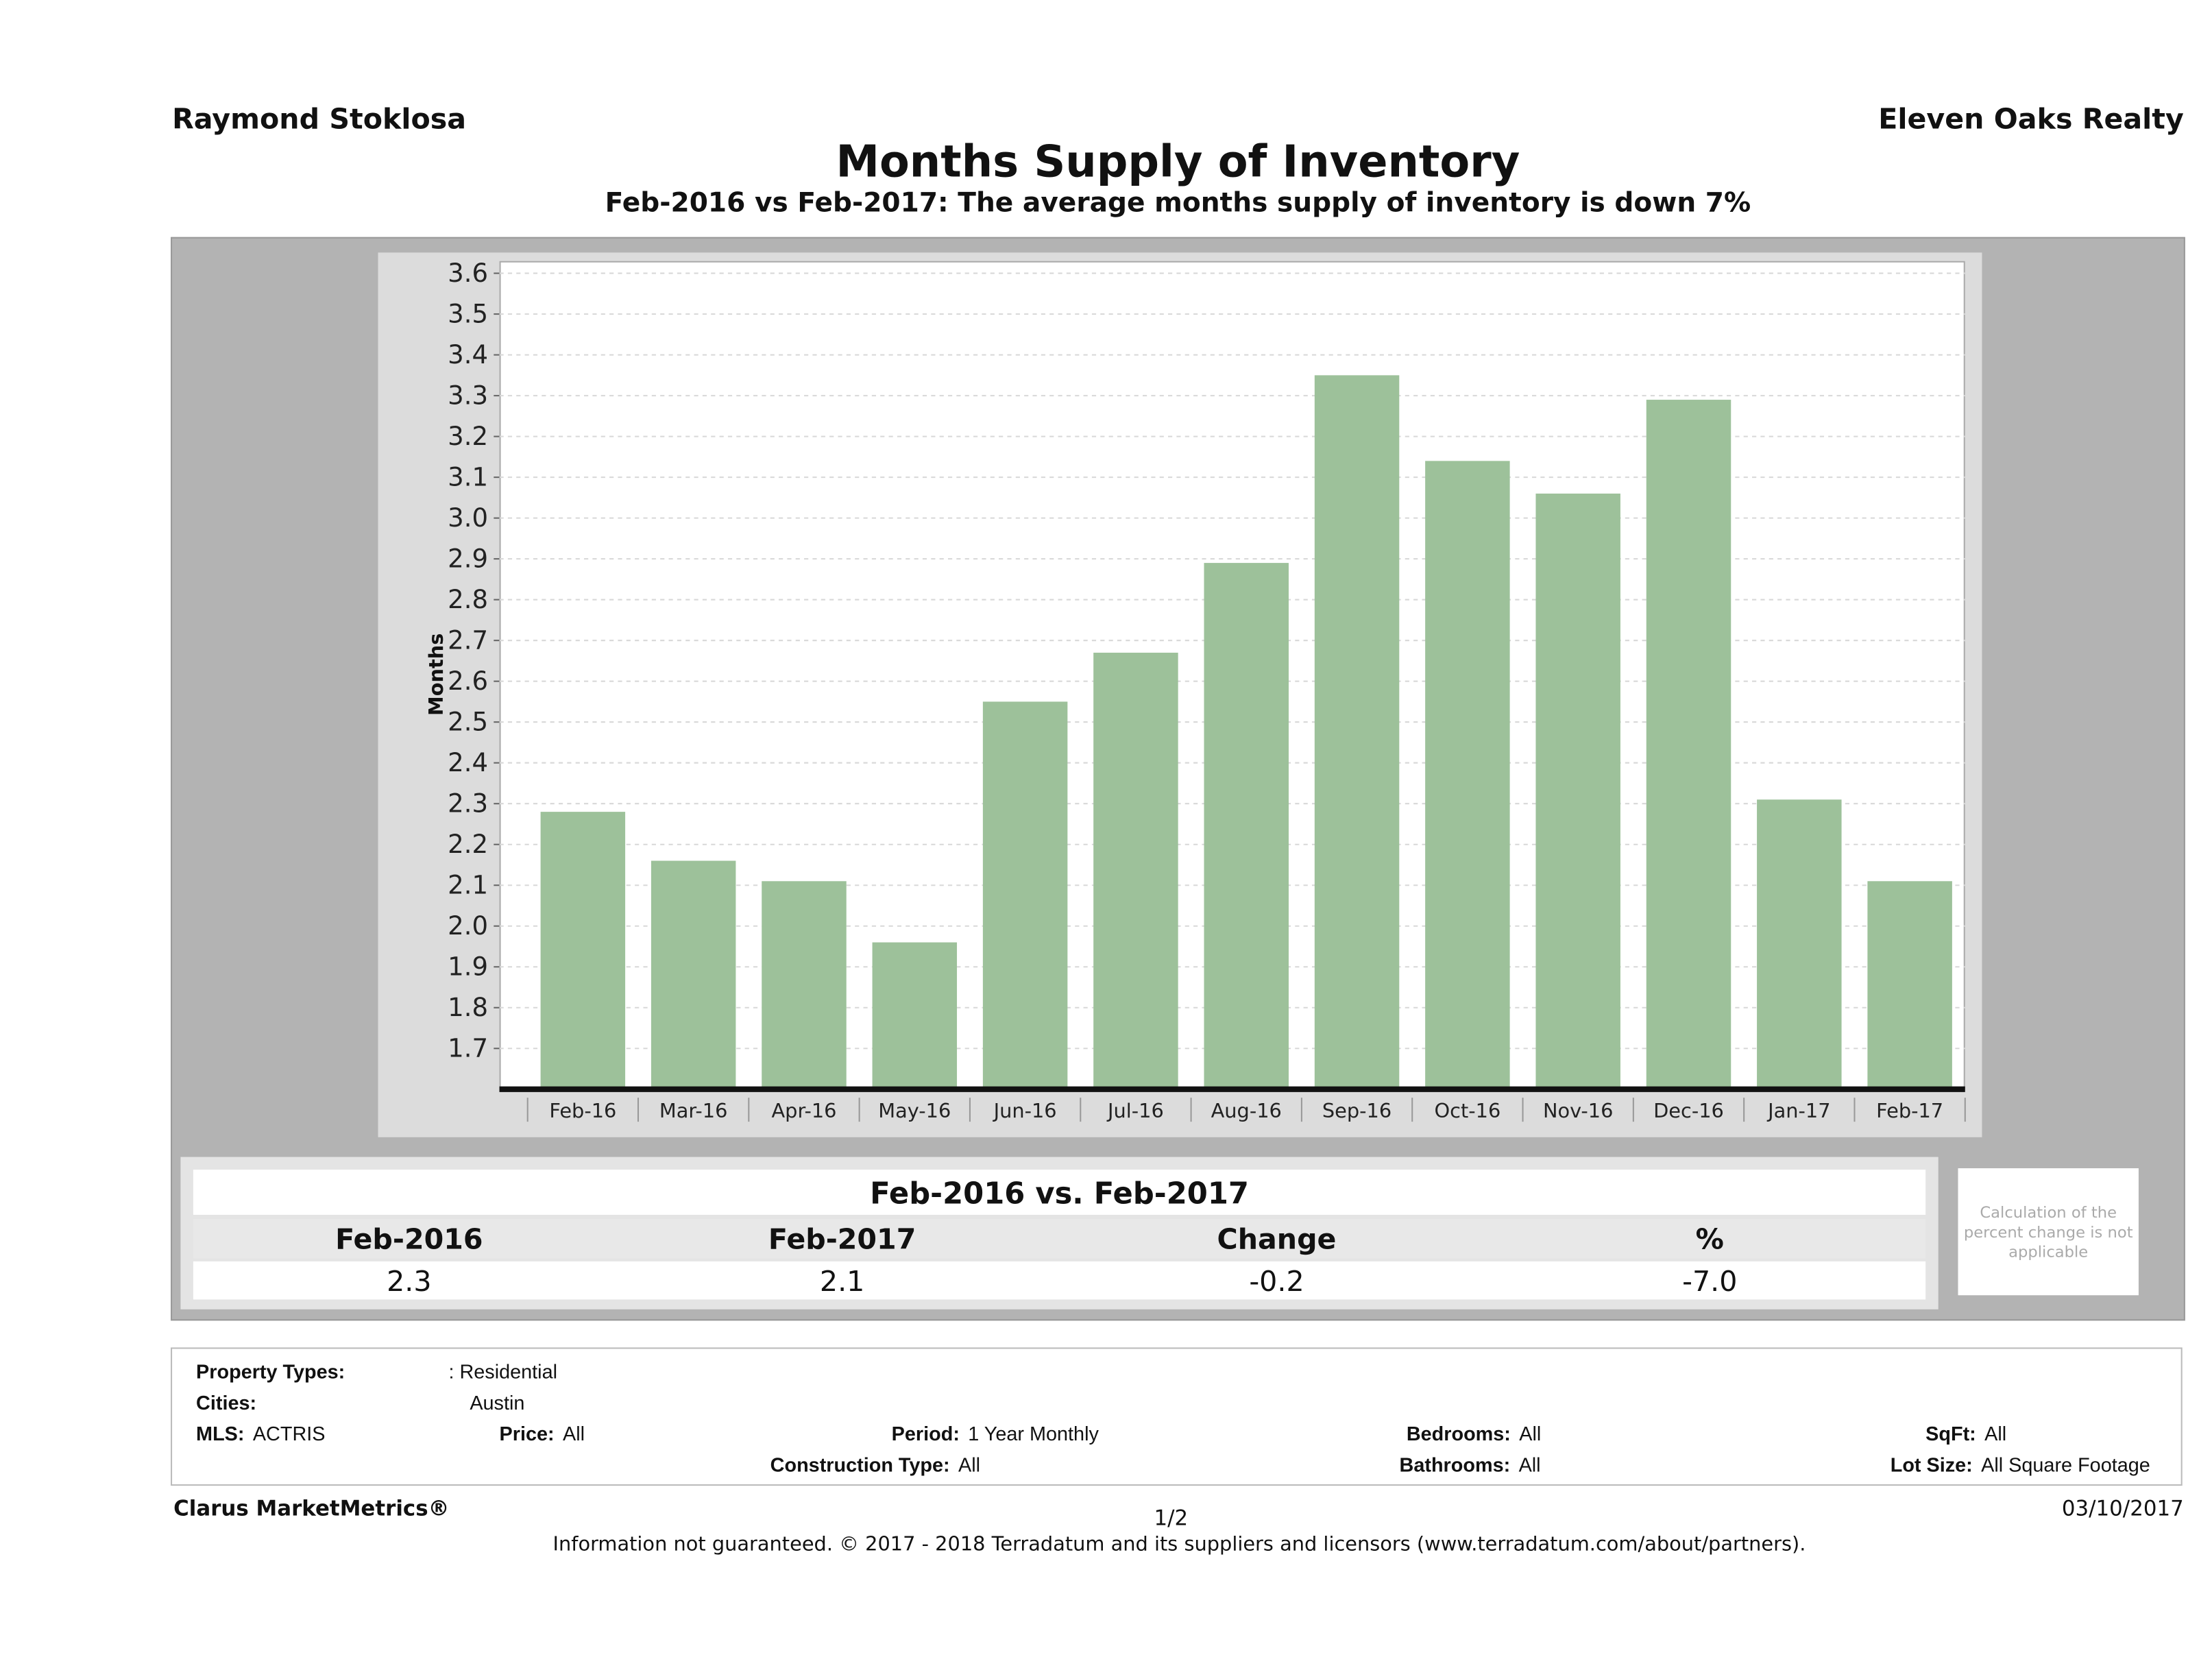 This screenshot has height=1679, width=2212. I want to click on filter-construction: Construction Type: All, so click(875, 1464).